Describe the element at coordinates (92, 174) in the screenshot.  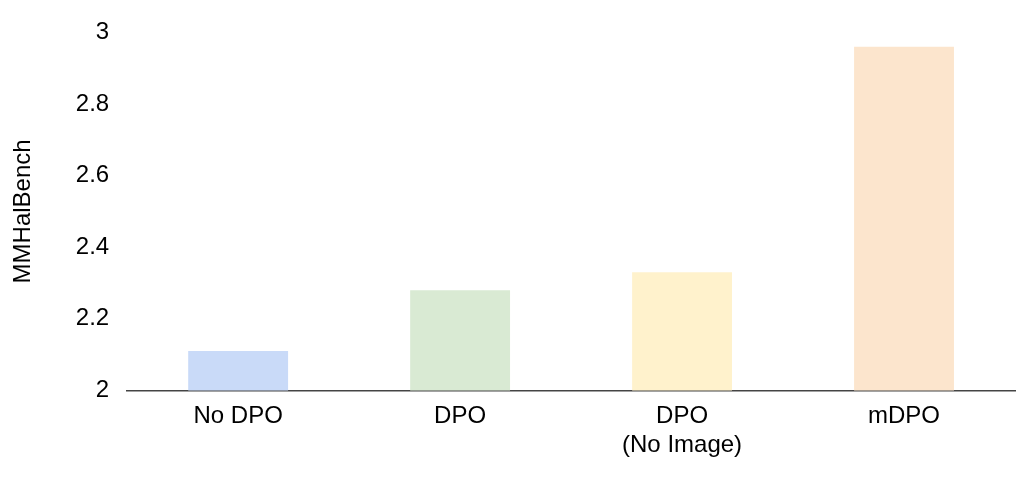
I see `y-tick-label: 2.6` at that location.